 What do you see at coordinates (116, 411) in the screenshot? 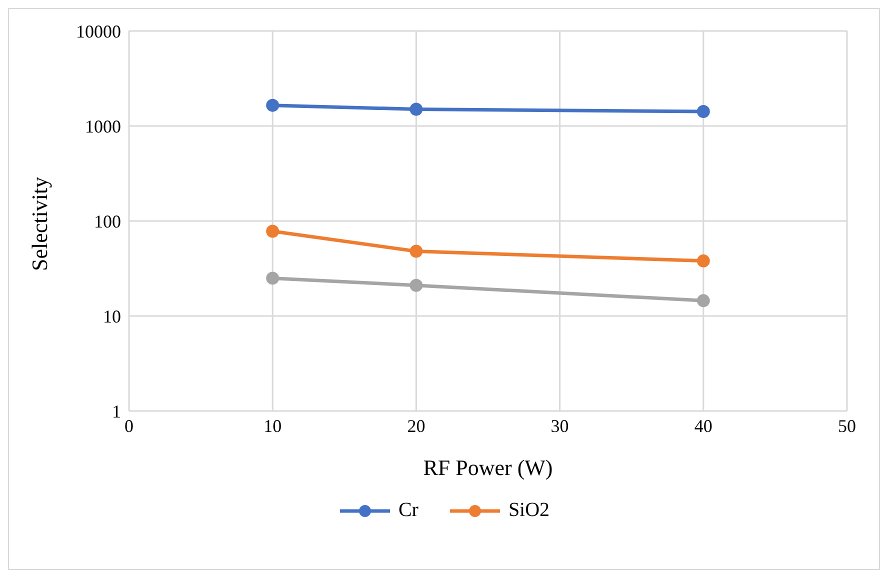
I see `y-tick-label: 1` at bounding box center [116, 411].